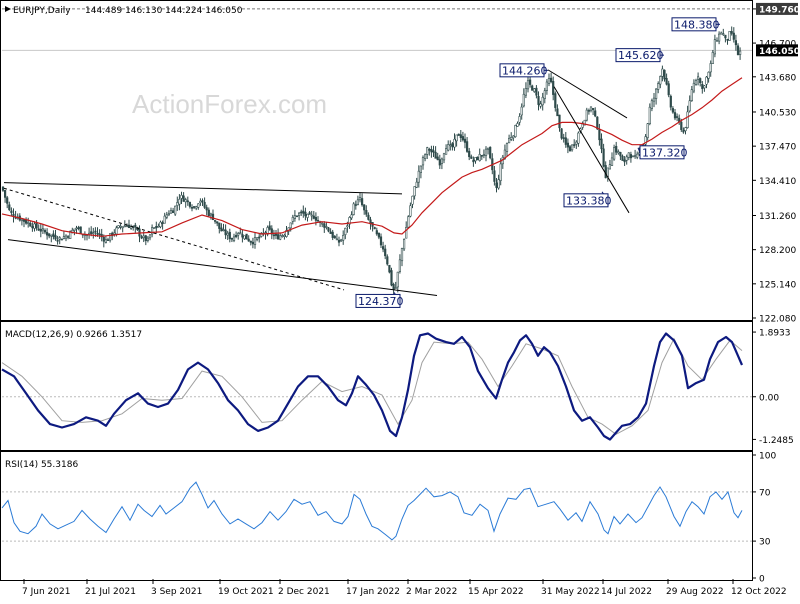  What do you see at coordinates (626, 592) in the screenshot?
I see `x-tick-label: 14 Jul 2022` at bounding box center [626, 592].